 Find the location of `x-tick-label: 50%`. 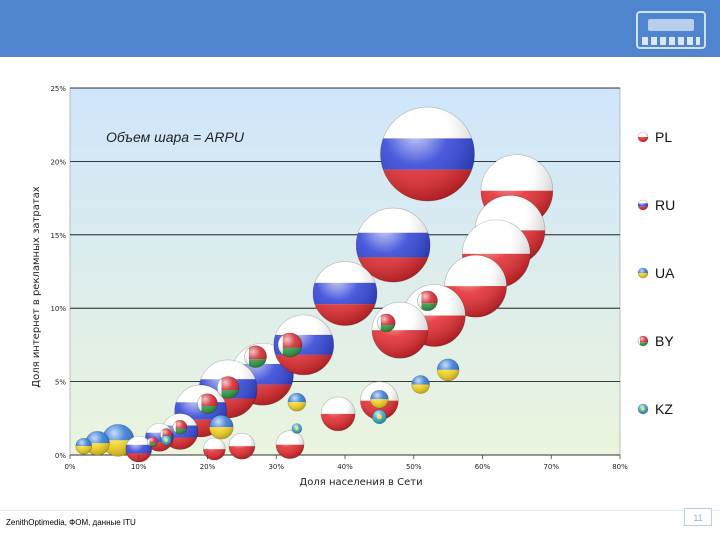

x-tick-label: 50% is located at coordinates (414, 467).